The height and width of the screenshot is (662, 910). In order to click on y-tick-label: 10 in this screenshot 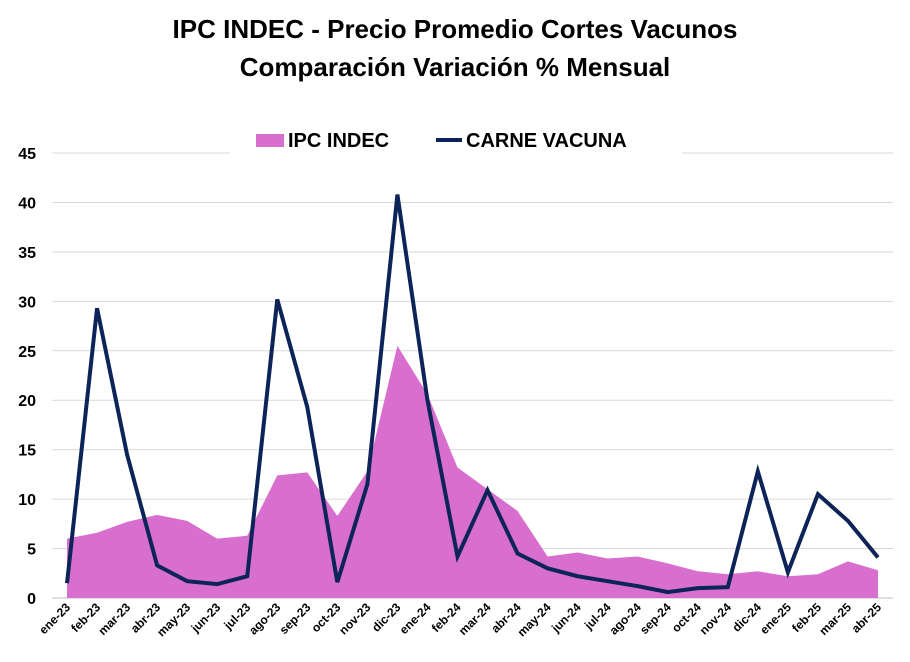, I will do `click(27, 500)`.